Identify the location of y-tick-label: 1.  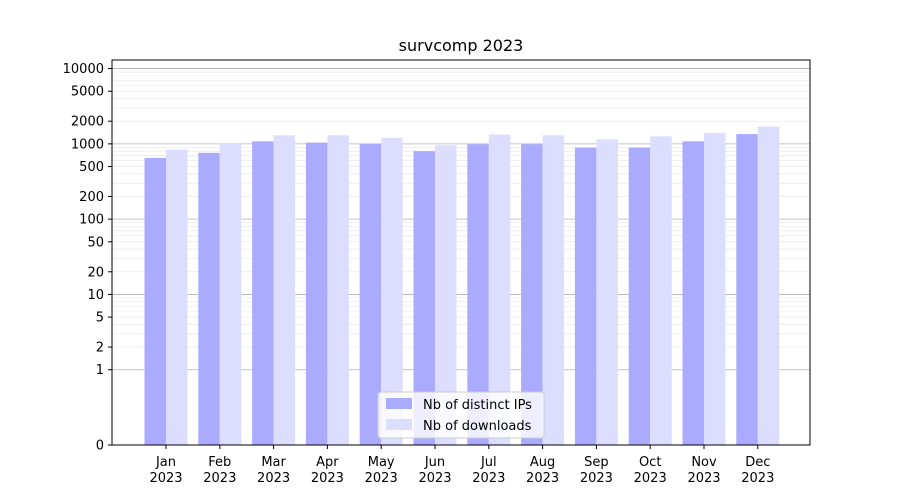
(100, 370).